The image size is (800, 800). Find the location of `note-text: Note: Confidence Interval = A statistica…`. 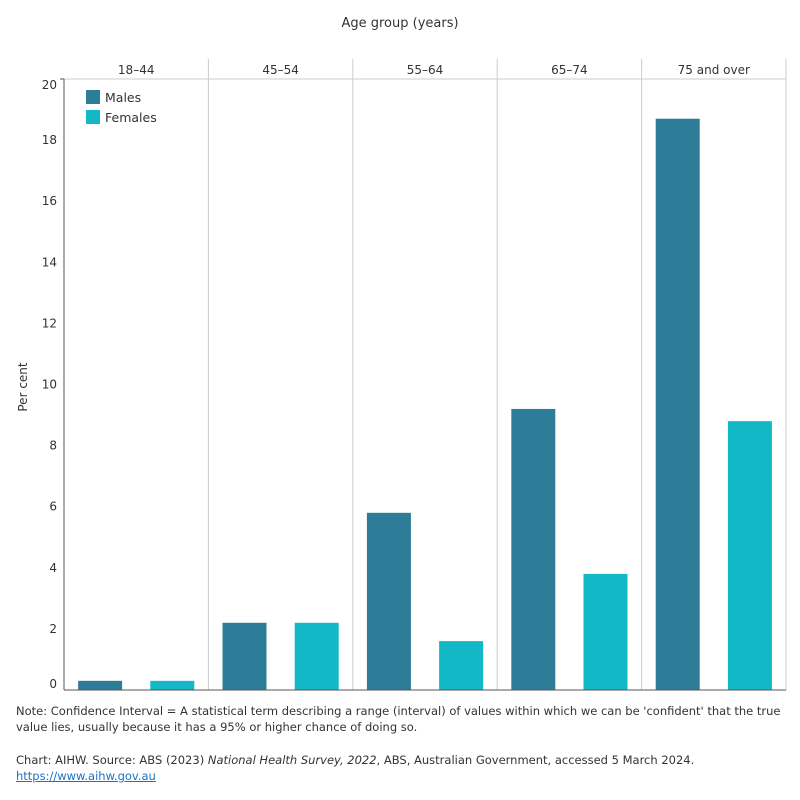

note-text: Note: Confidence Interval = A statistica… is located at coordinates (398, 719).